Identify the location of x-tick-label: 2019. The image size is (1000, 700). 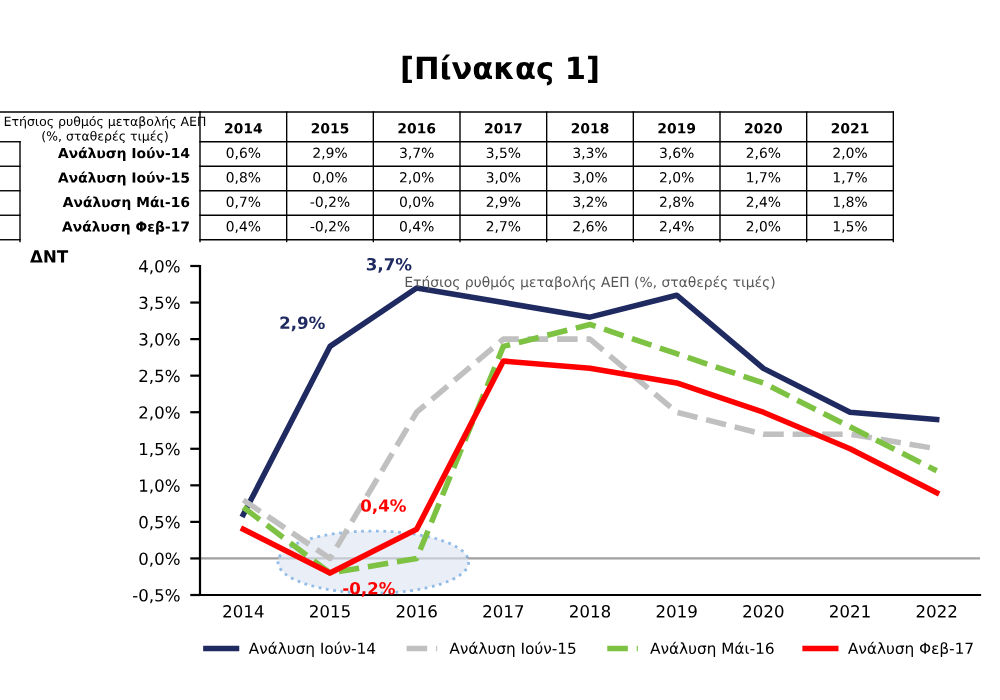
(676, 611).